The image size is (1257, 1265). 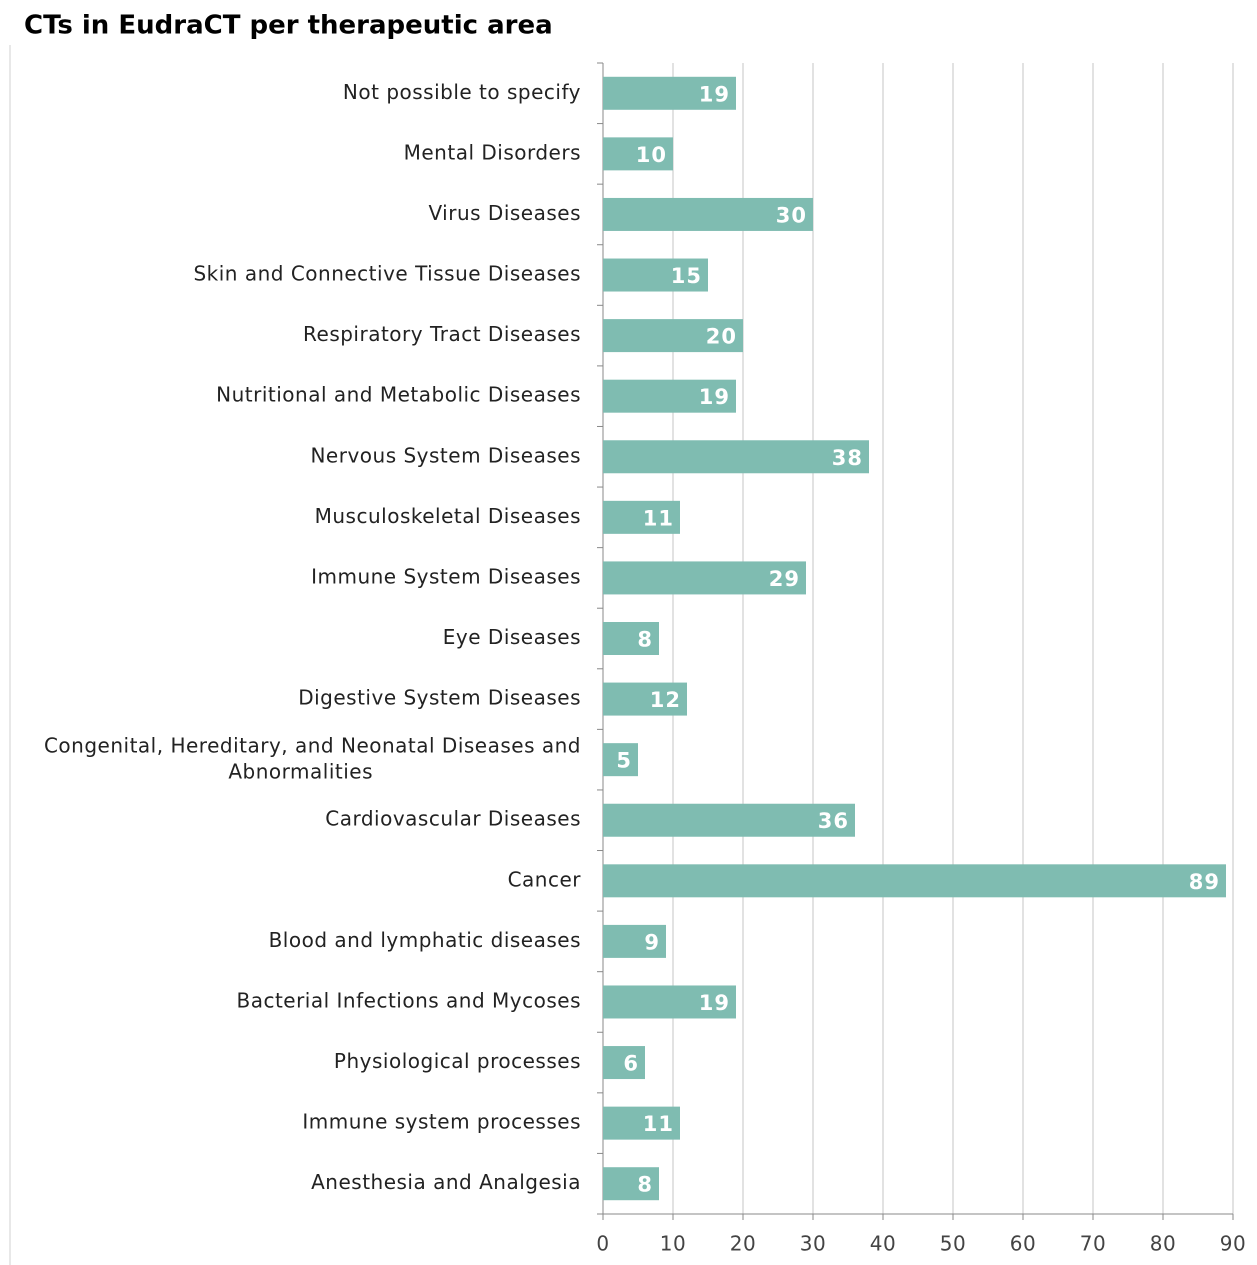 What do you see at coordinates (651, 155) in the screenshot?
I see `value-label: 10` at bounding box center [651, 155].